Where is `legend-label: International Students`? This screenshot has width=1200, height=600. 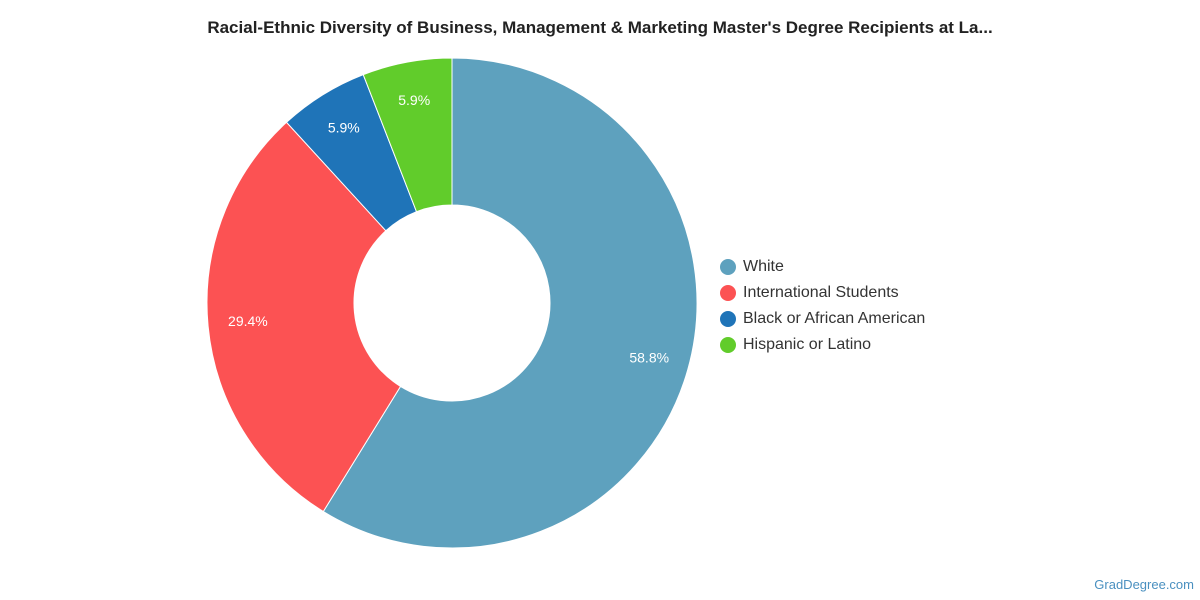 legend-label: International Students is located at coordinates (821, 292).